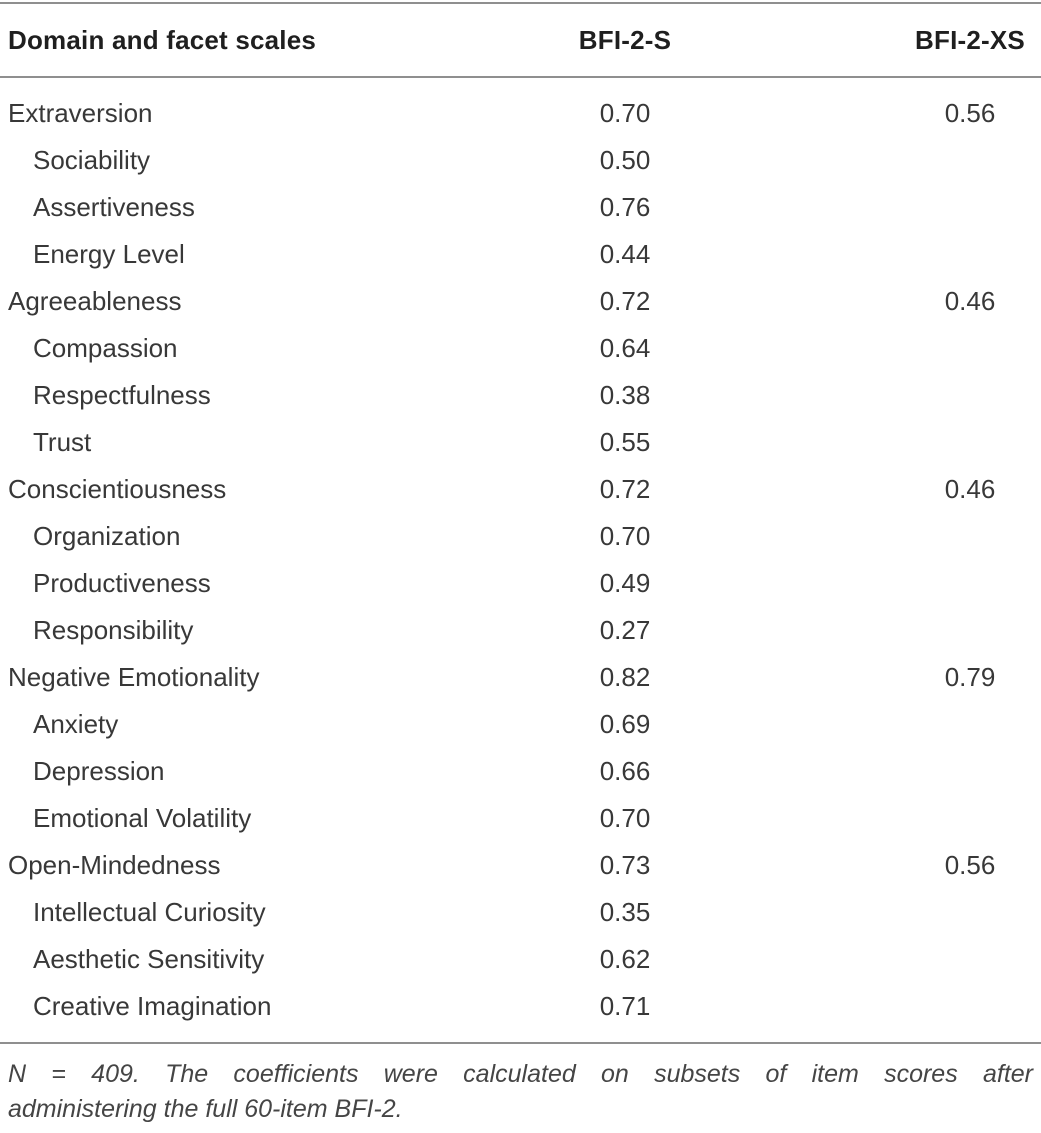  I want to click on table-row: Sociability 0.50, so click(520, 160).